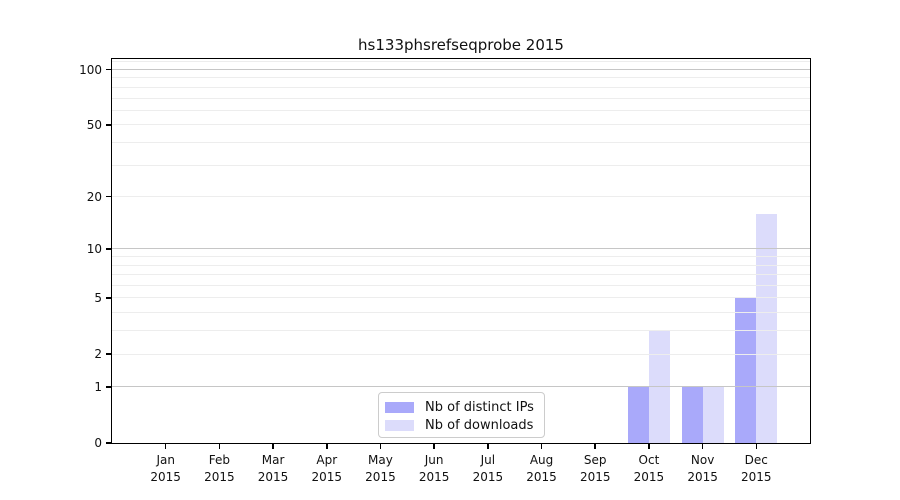 This screenshot has width=900, height=500. Describe the element at coordinates (434, 468) in the screenshot. I see `x-tick-label-jun: Jun 2015` at that location.